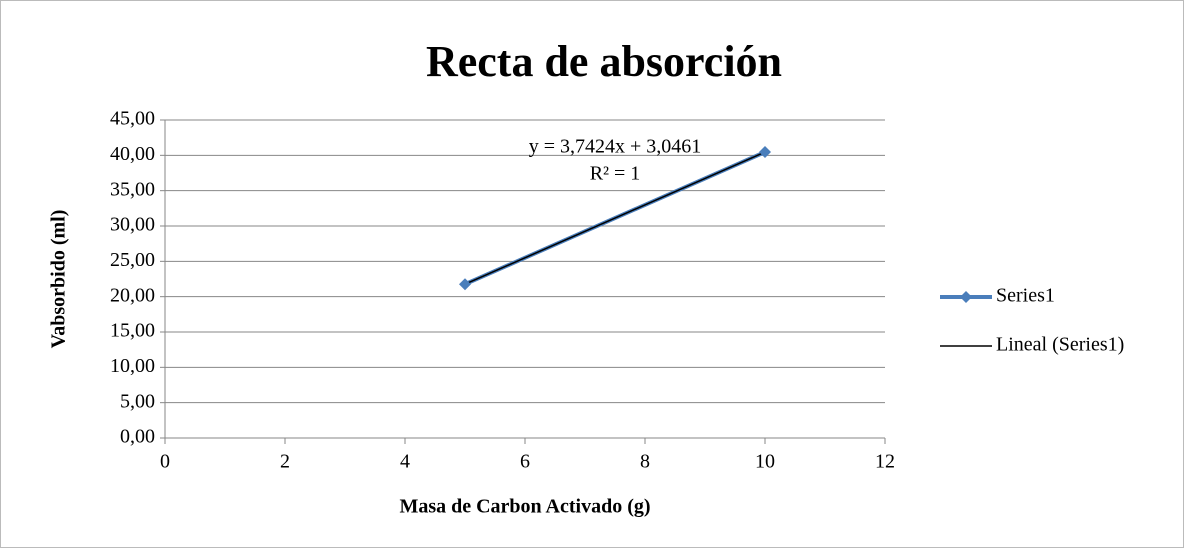 The height and width of the screenshot is (548, 1184). What do you see at coordinates (59, 279) in the screenshot?
I see `y-axis-label: Vabsorbido (ml)` at bounding box center [59, 279].